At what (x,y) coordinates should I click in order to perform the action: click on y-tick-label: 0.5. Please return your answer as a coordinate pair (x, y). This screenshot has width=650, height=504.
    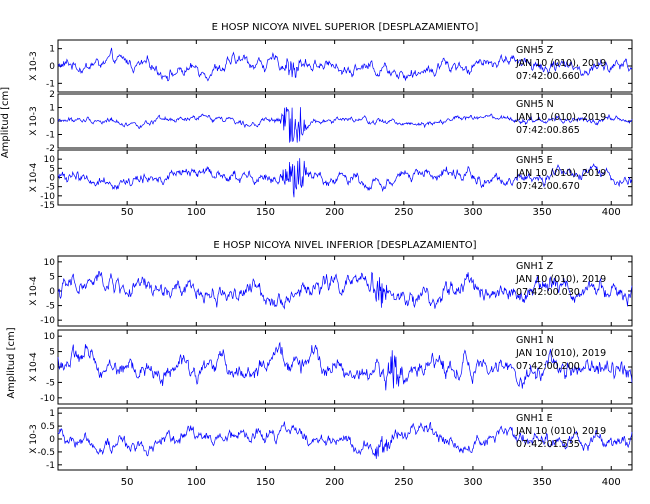
    Looking at the image, I should click on (48, 427).